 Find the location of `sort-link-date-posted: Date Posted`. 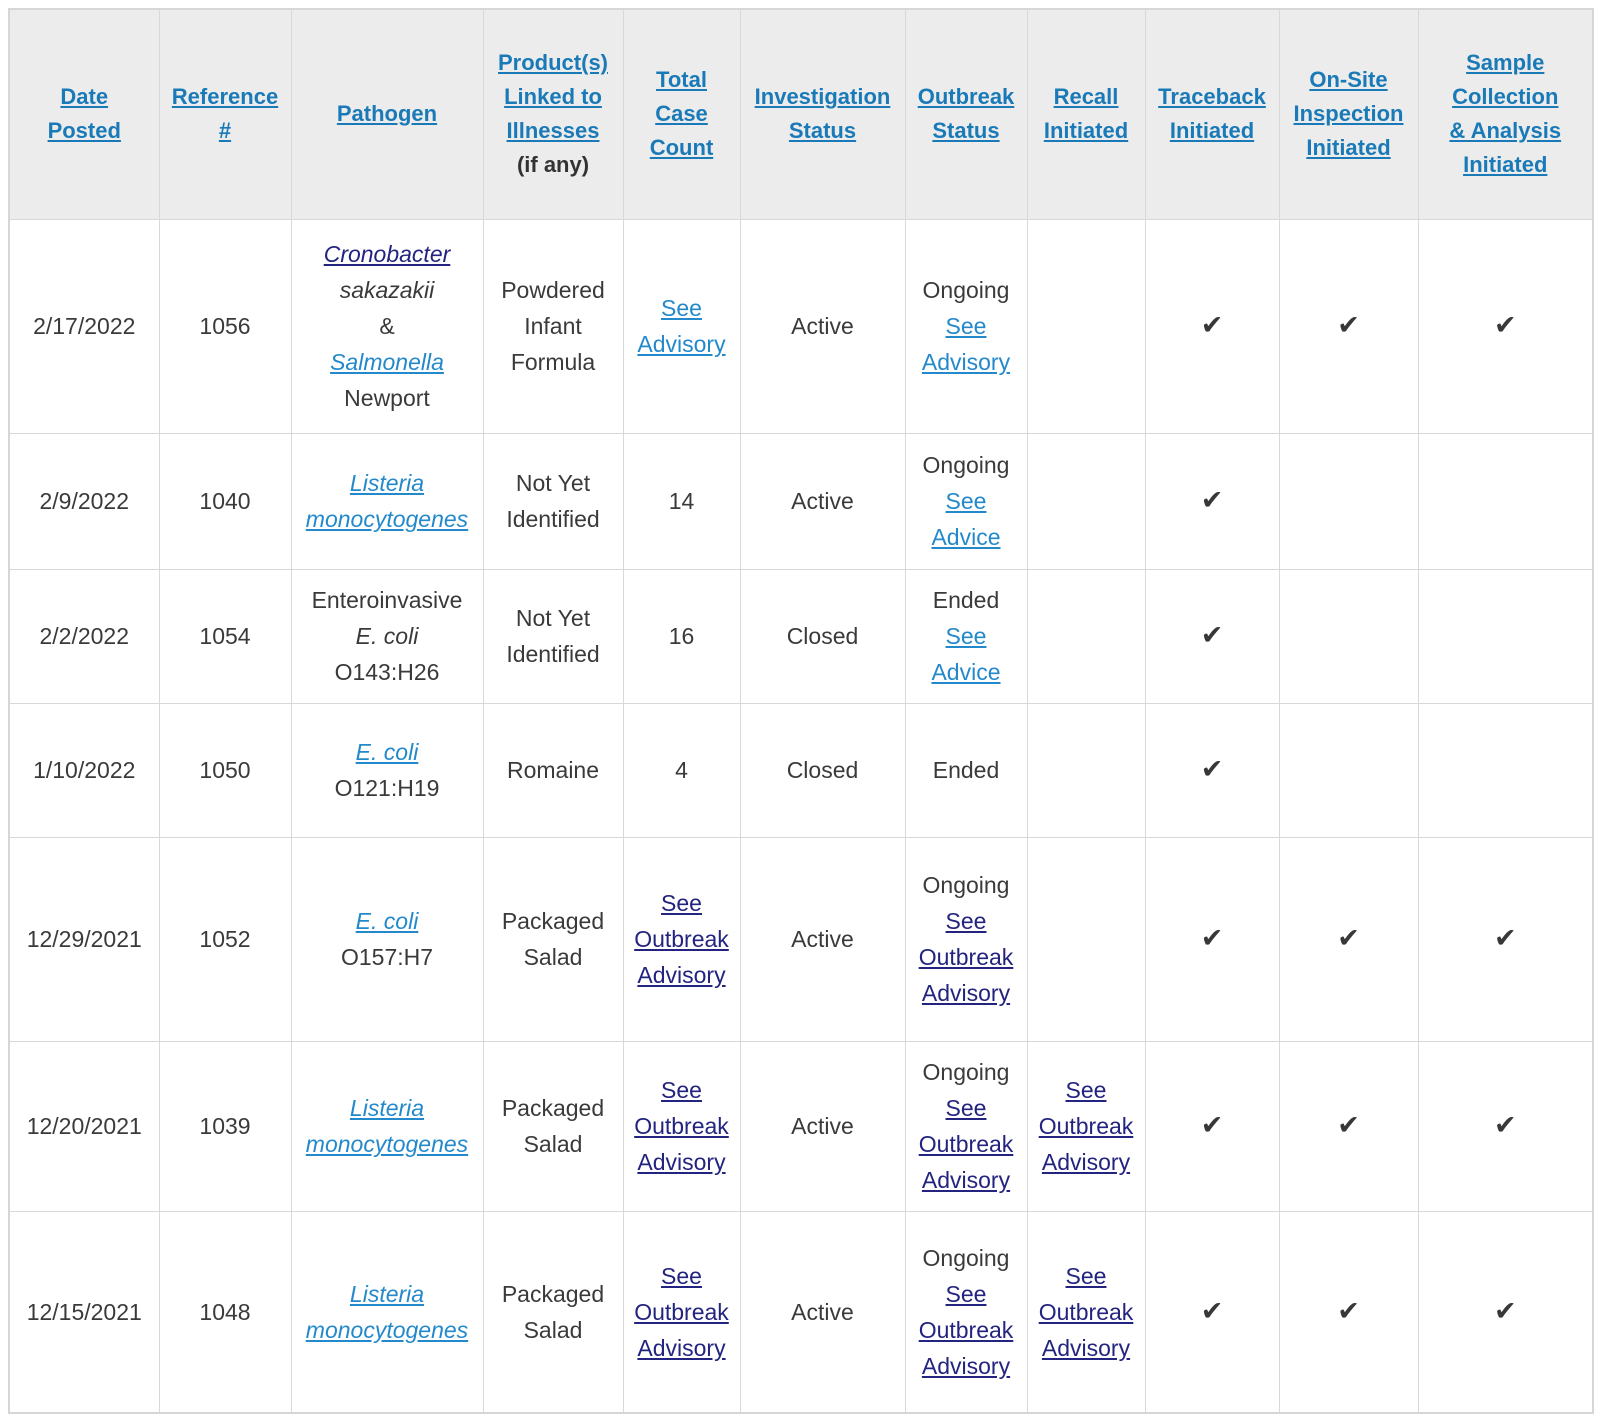

sort-link-date-posted: Date Posted is located at coordinates (84, 114).